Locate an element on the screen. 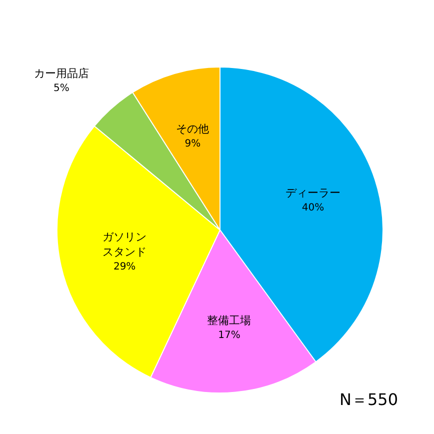 The width and height of the screenshot is (434, 434). data-label: 5% is located at coordinates (61, 88).